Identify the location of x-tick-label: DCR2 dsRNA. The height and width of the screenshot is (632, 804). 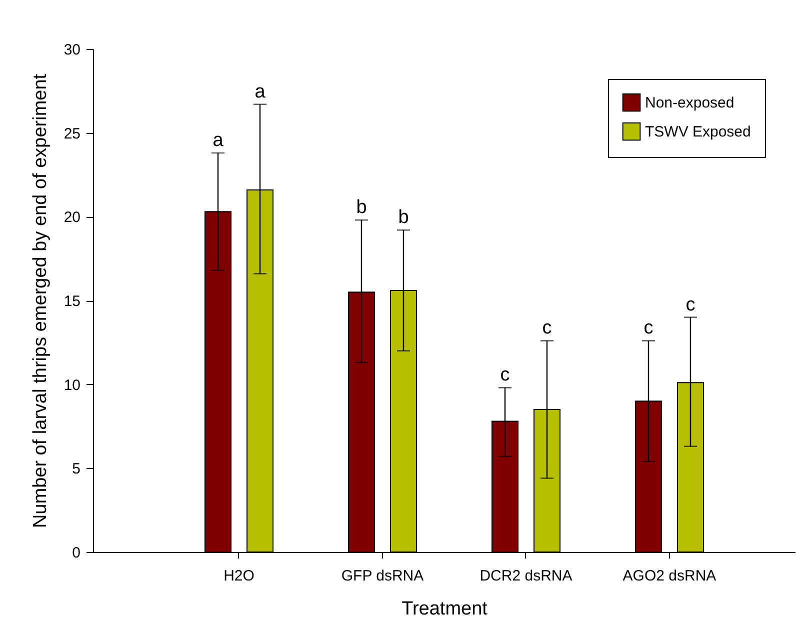
(526, 576).